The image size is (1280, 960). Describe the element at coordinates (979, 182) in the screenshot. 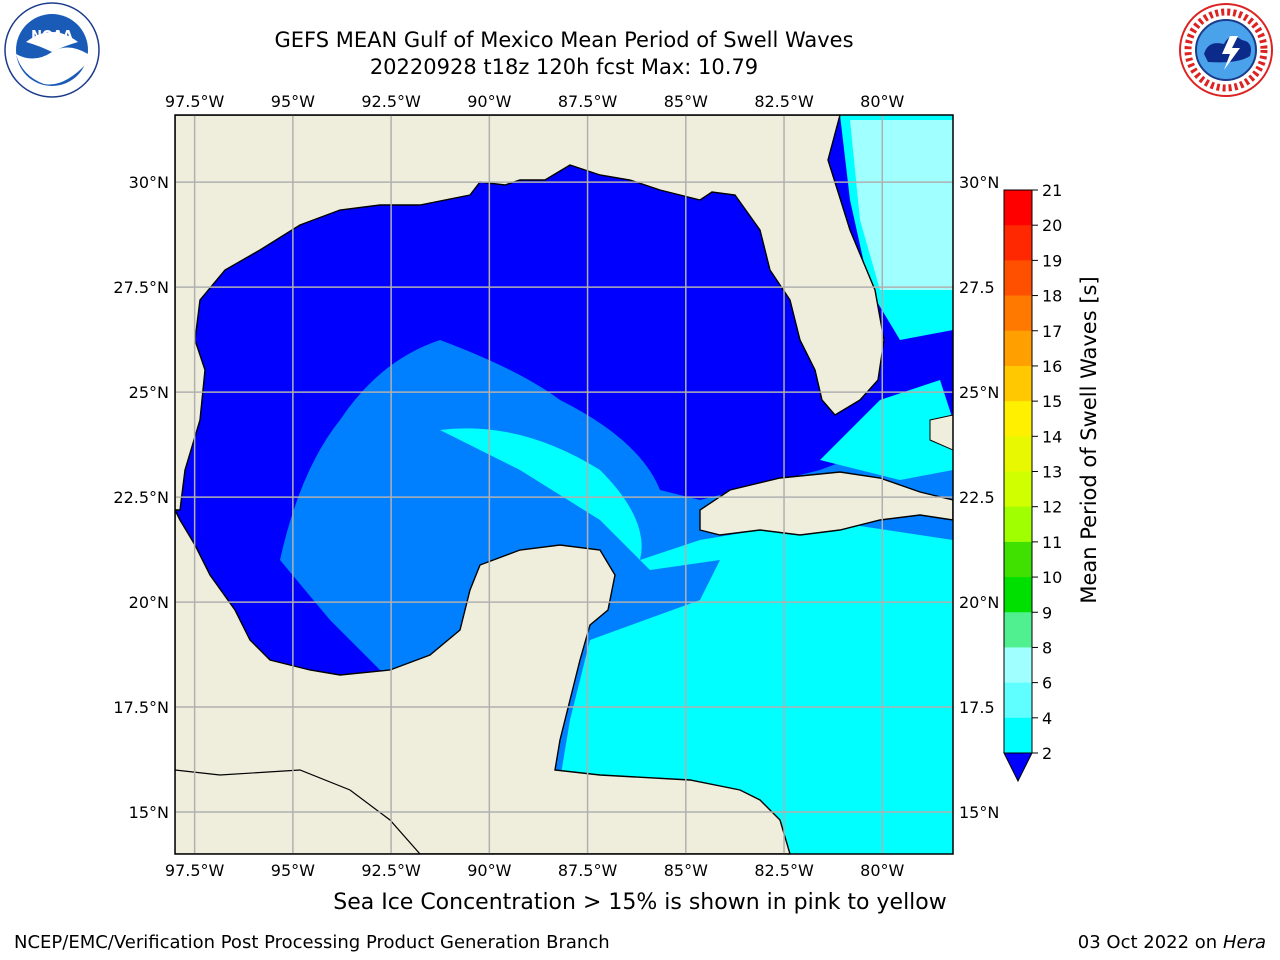

I see `lat-label-right: 30°N` at that location.